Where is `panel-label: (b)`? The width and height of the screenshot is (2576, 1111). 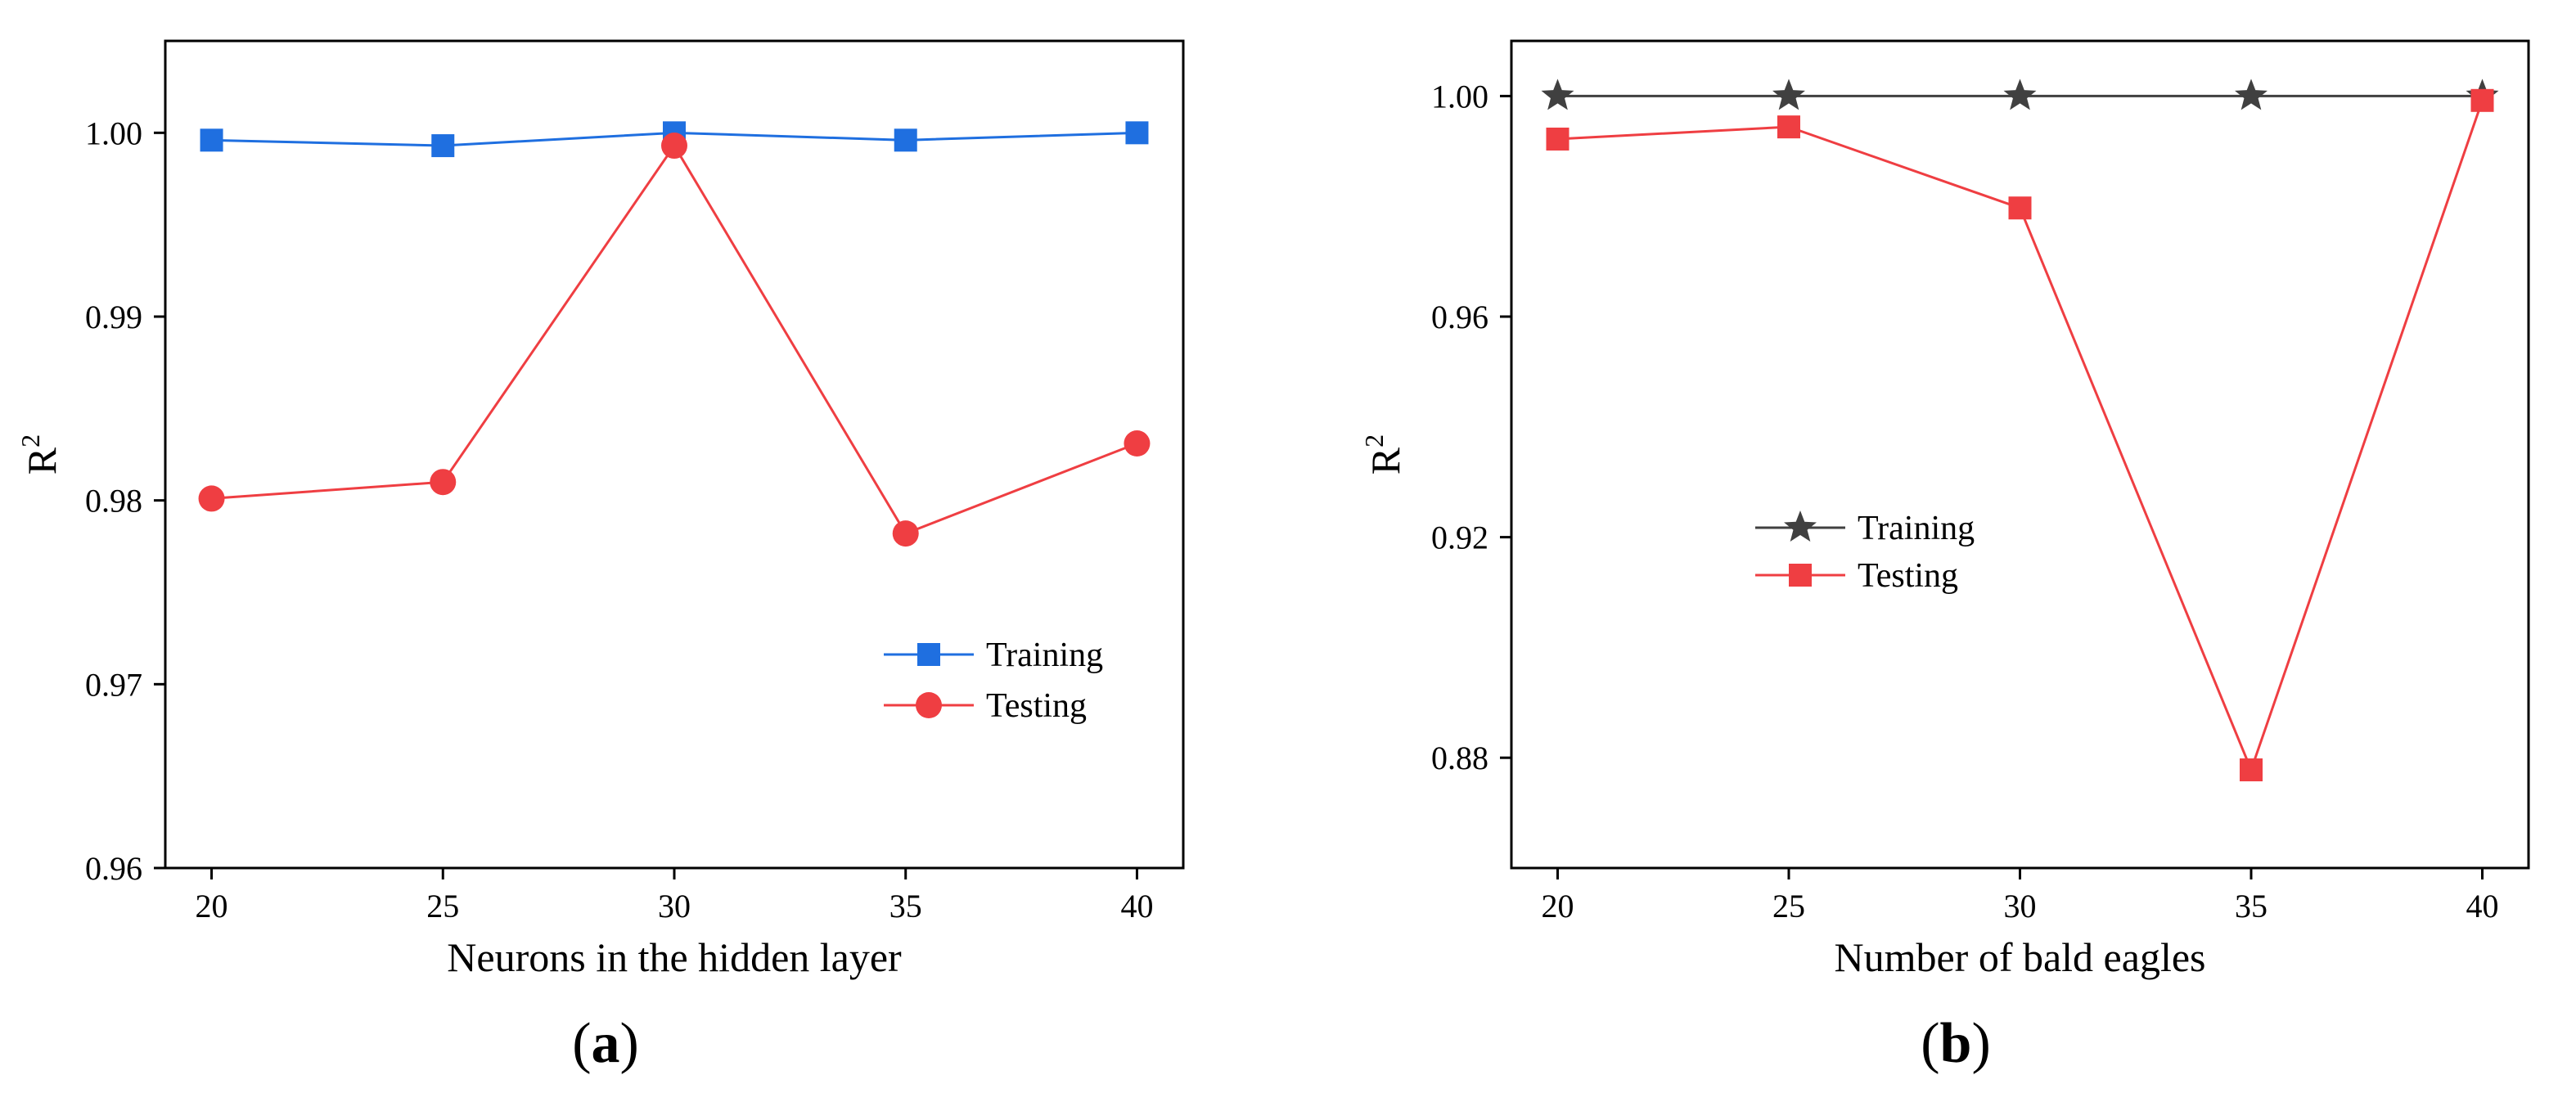
panel-label: (b) is located at coordinates (1956, 1043).